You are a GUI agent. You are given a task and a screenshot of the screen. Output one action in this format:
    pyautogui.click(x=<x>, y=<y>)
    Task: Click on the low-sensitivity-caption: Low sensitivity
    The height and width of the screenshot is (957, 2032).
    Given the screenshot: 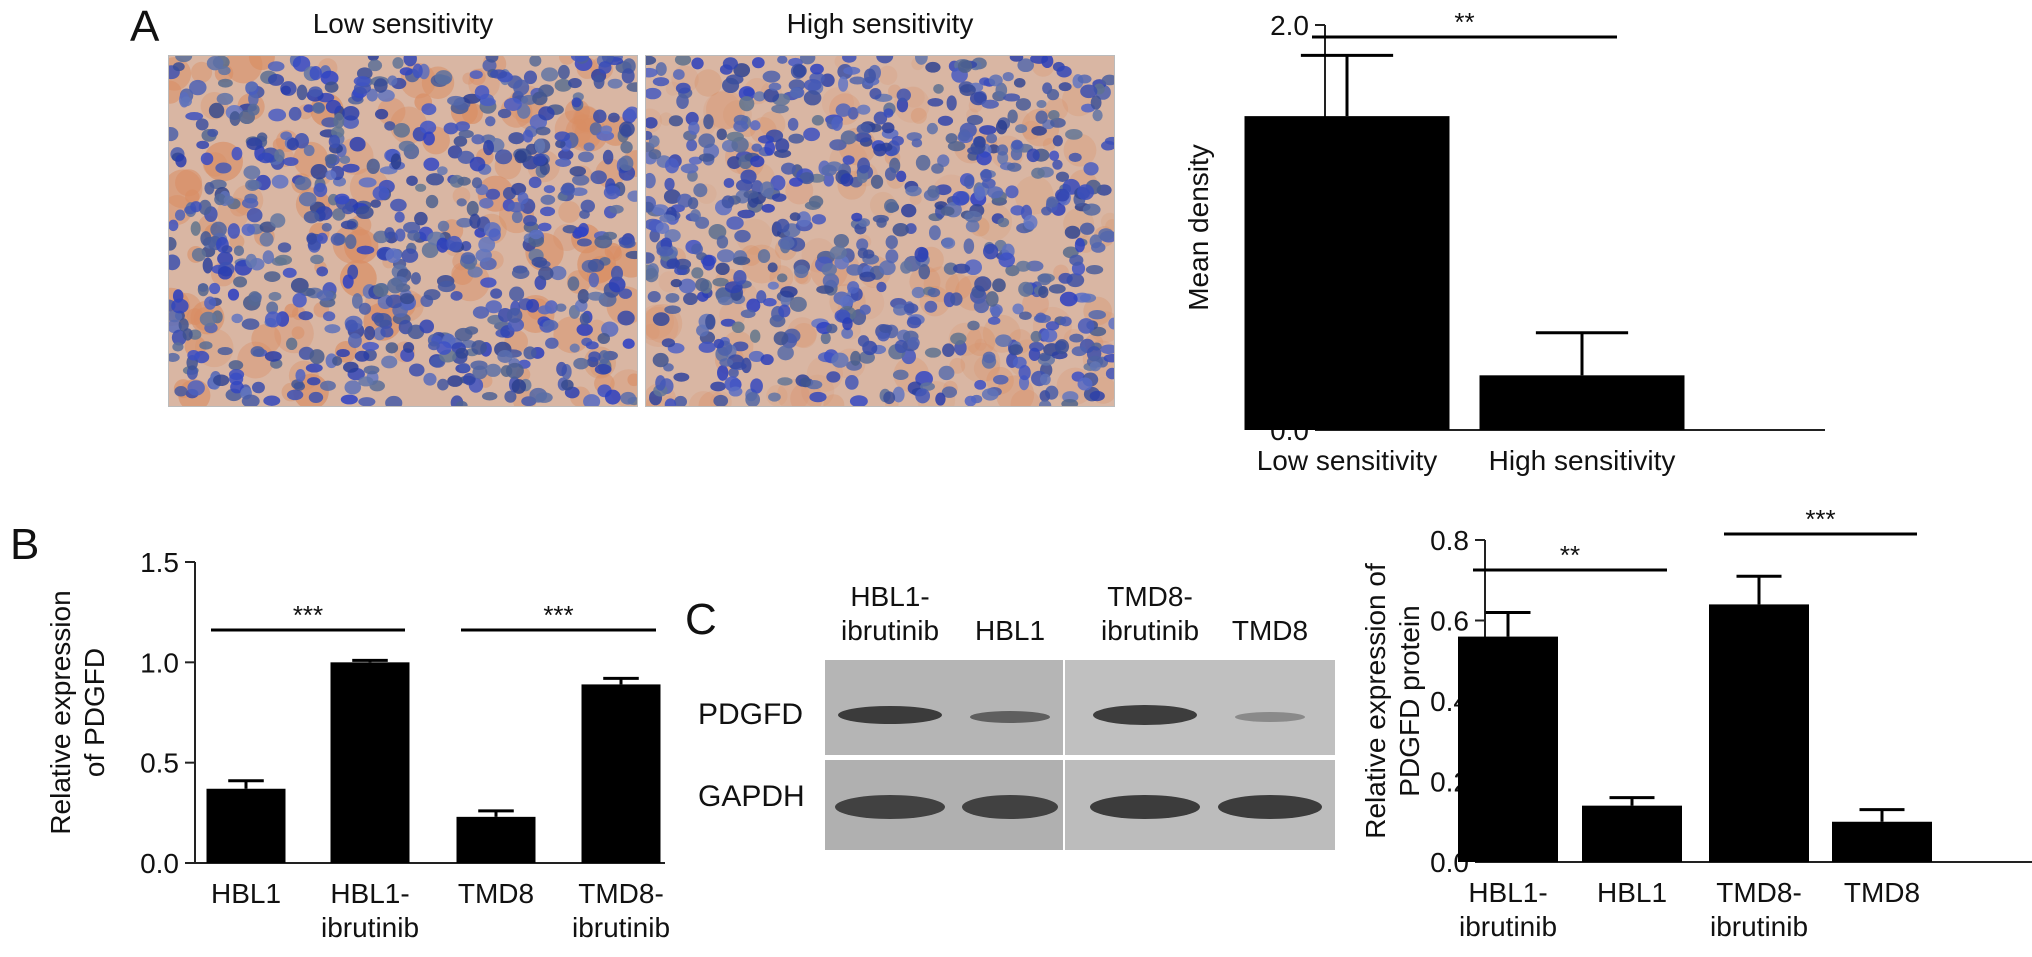 What is the action you would take?
    pyautogui.click(x=403, y=23)
    